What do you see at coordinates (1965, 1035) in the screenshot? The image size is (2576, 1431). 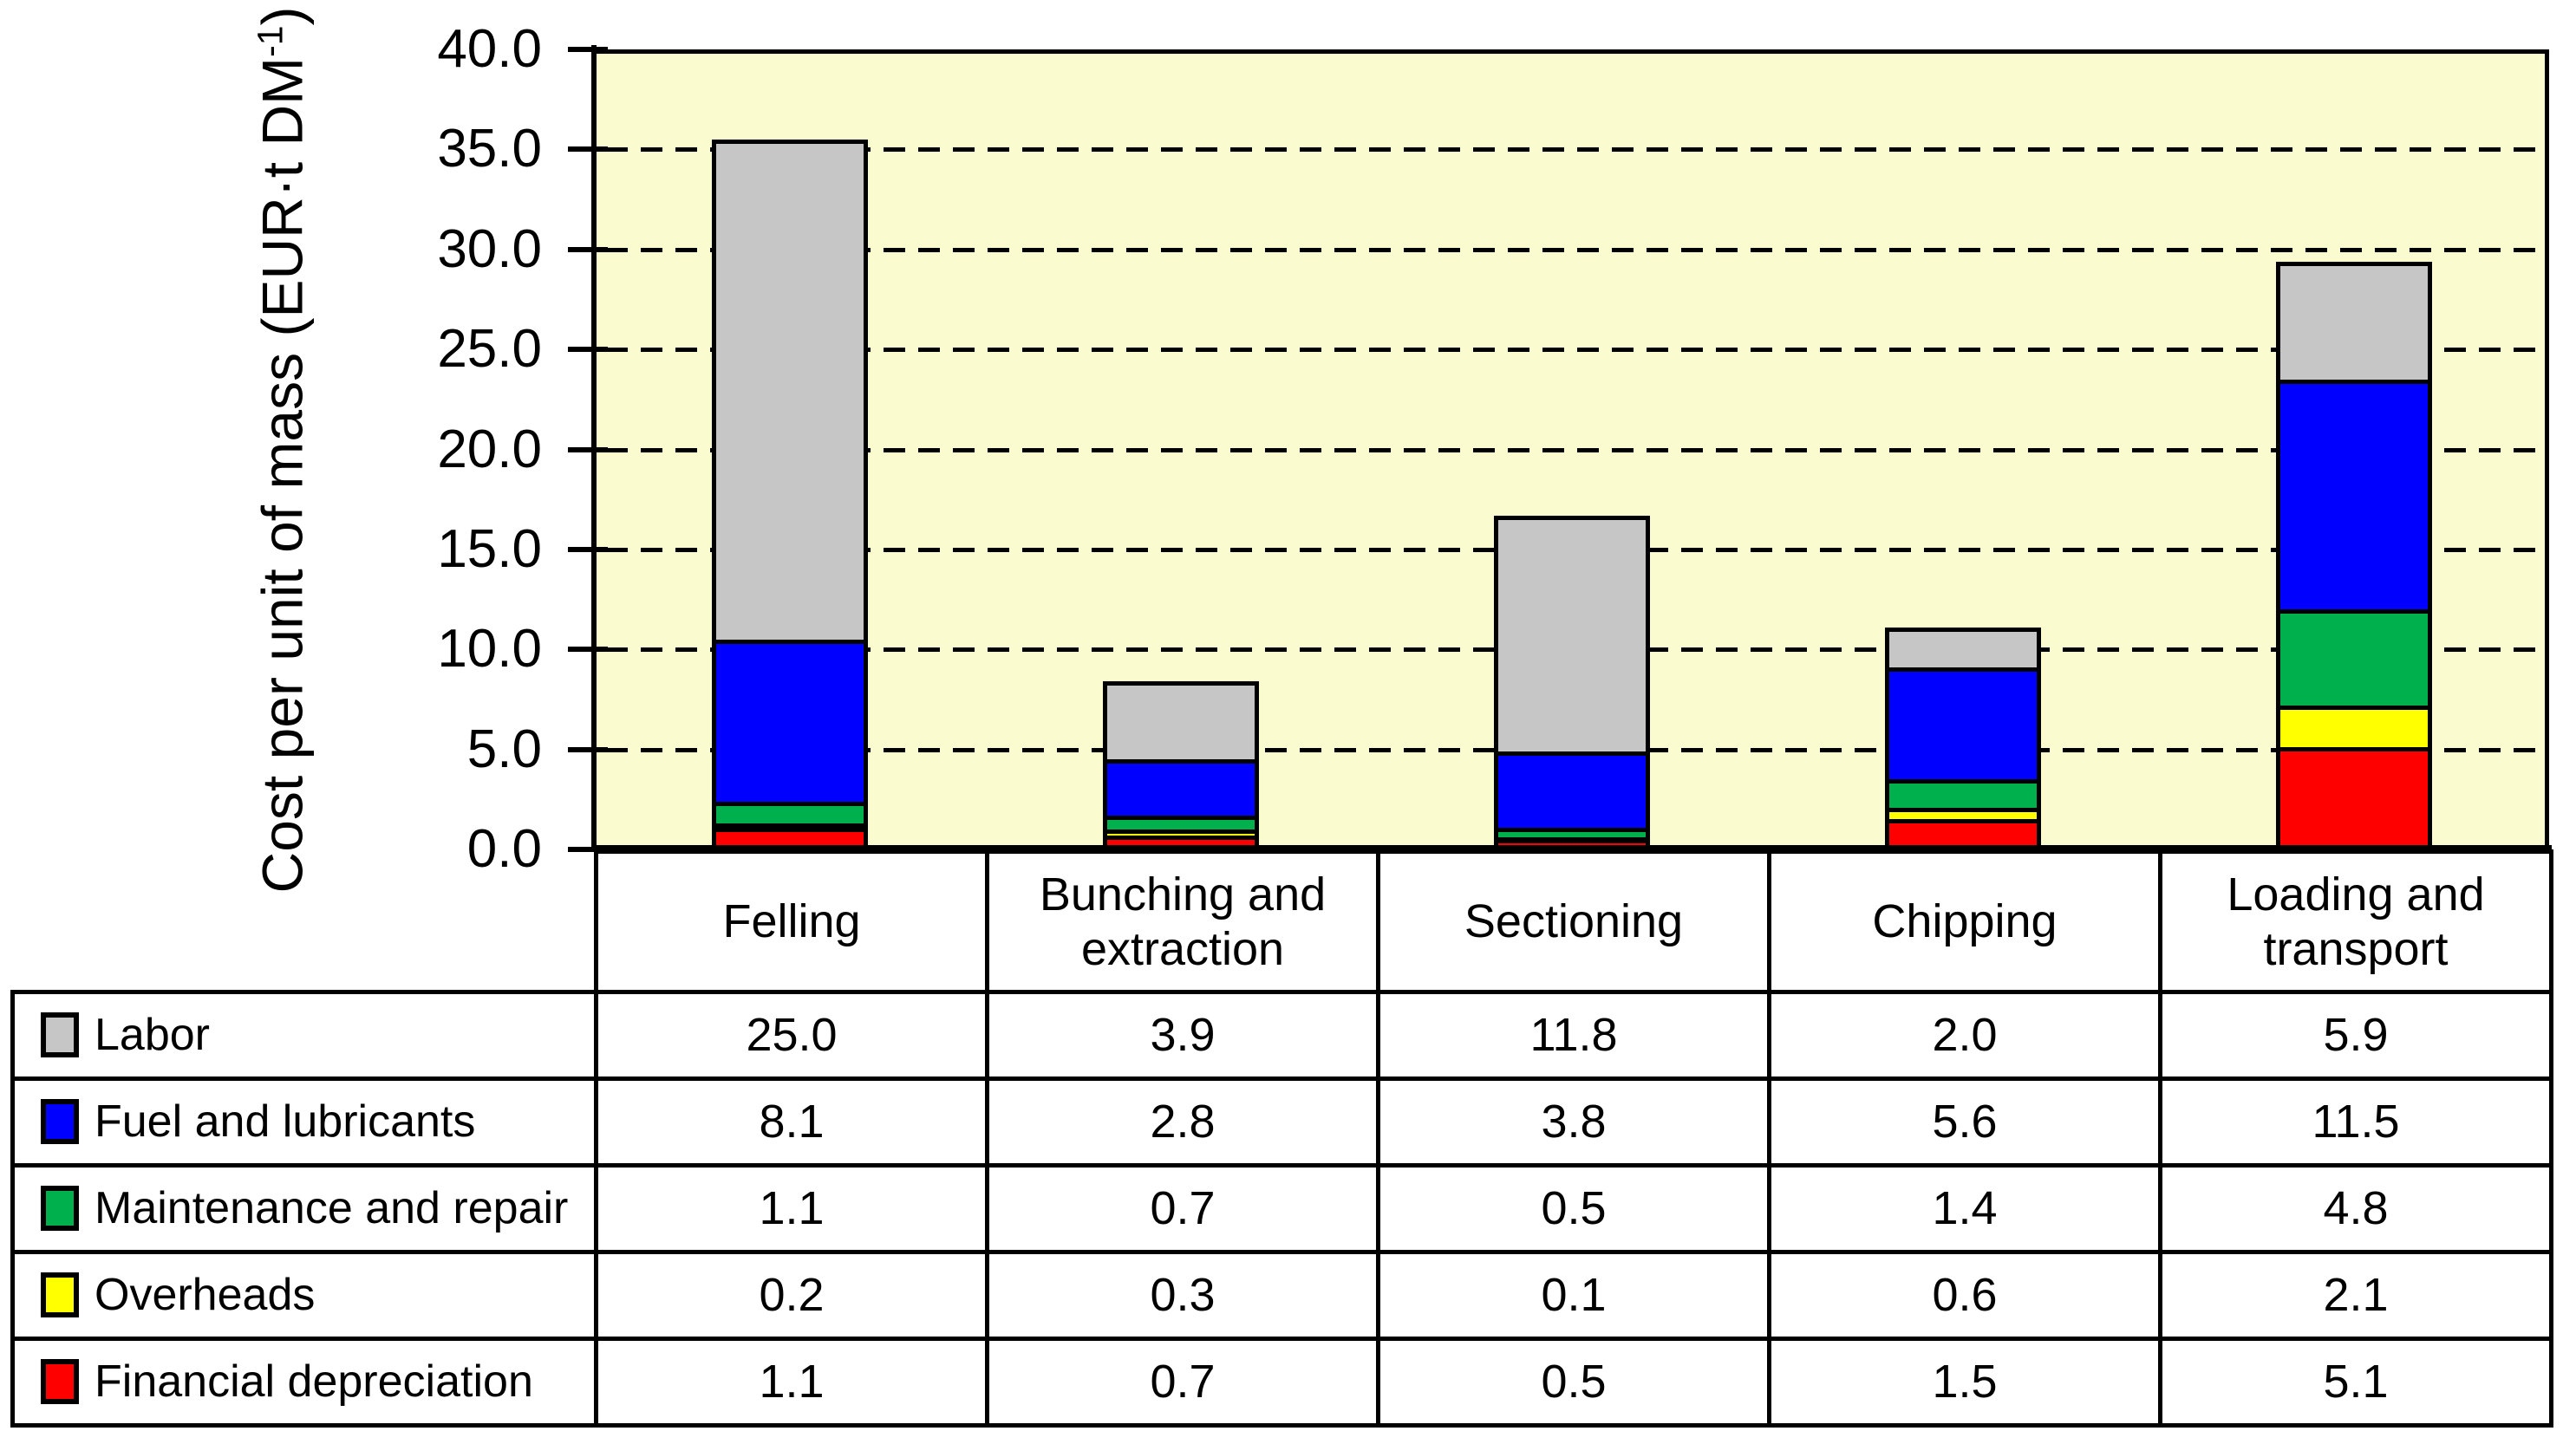 I see `value-cell: 2.0` at bounding box center [1965, 1035].